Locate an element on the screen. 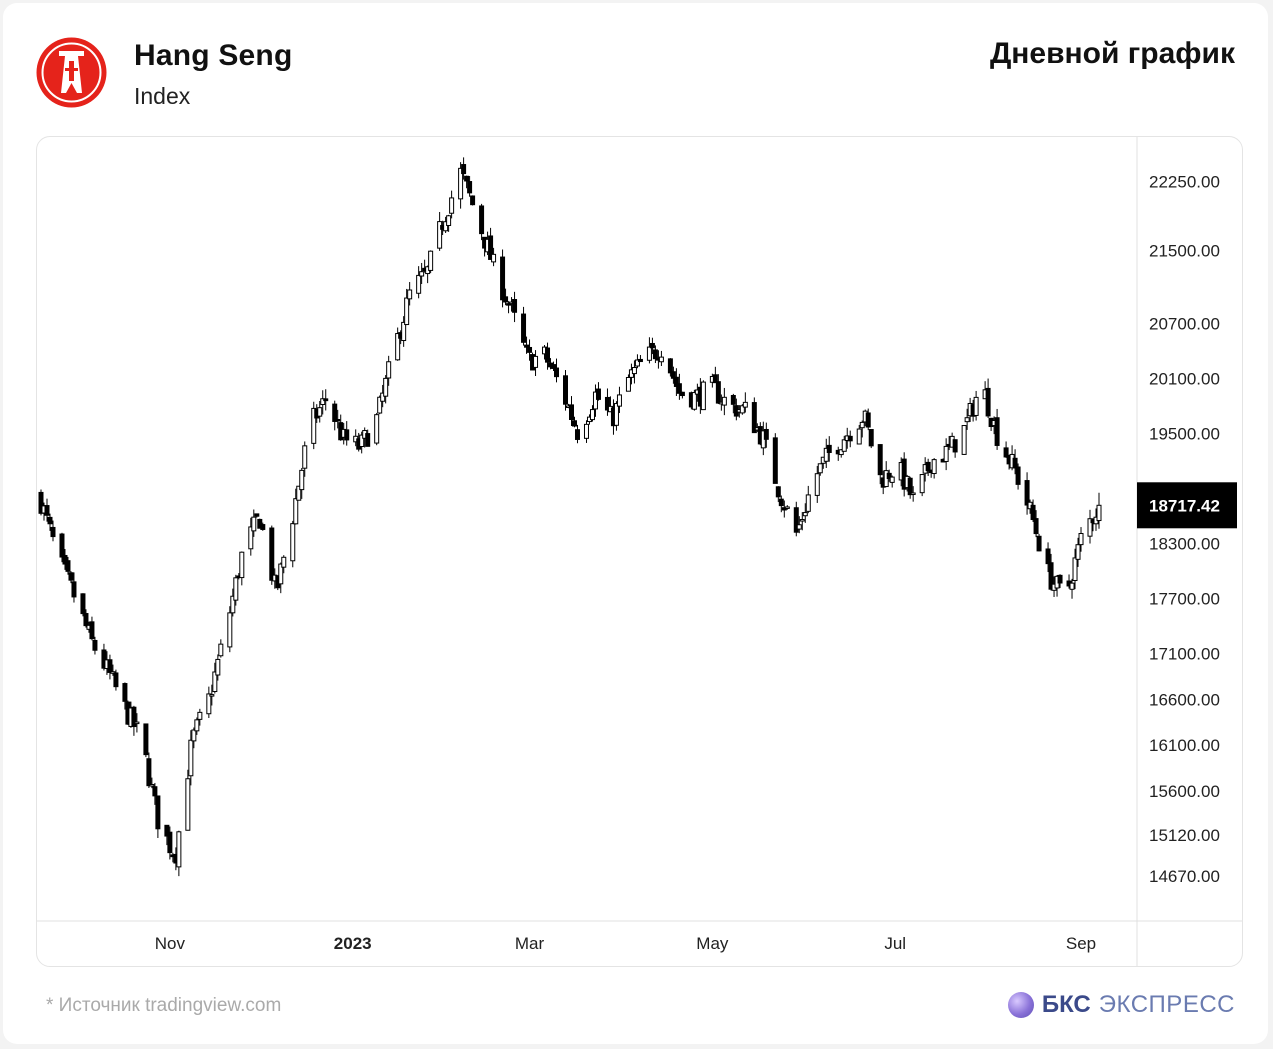 The height and width of the screenshot is (1049, 1273). y-tick-label: 22250.00 is located at coordinates (1184, 182).